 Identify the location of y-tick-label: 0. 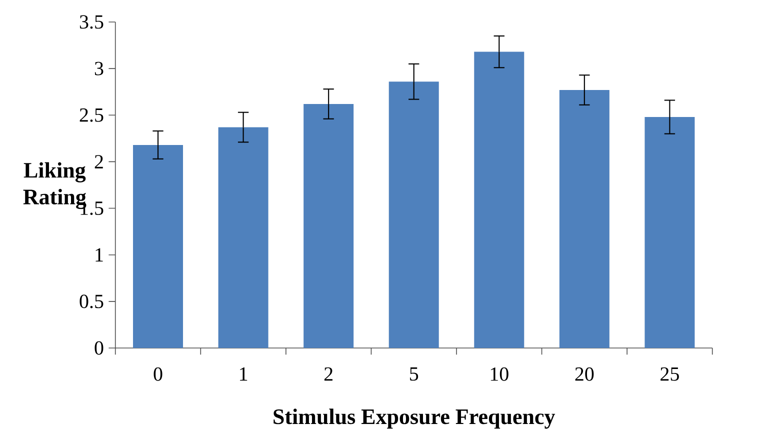
(99, 348).